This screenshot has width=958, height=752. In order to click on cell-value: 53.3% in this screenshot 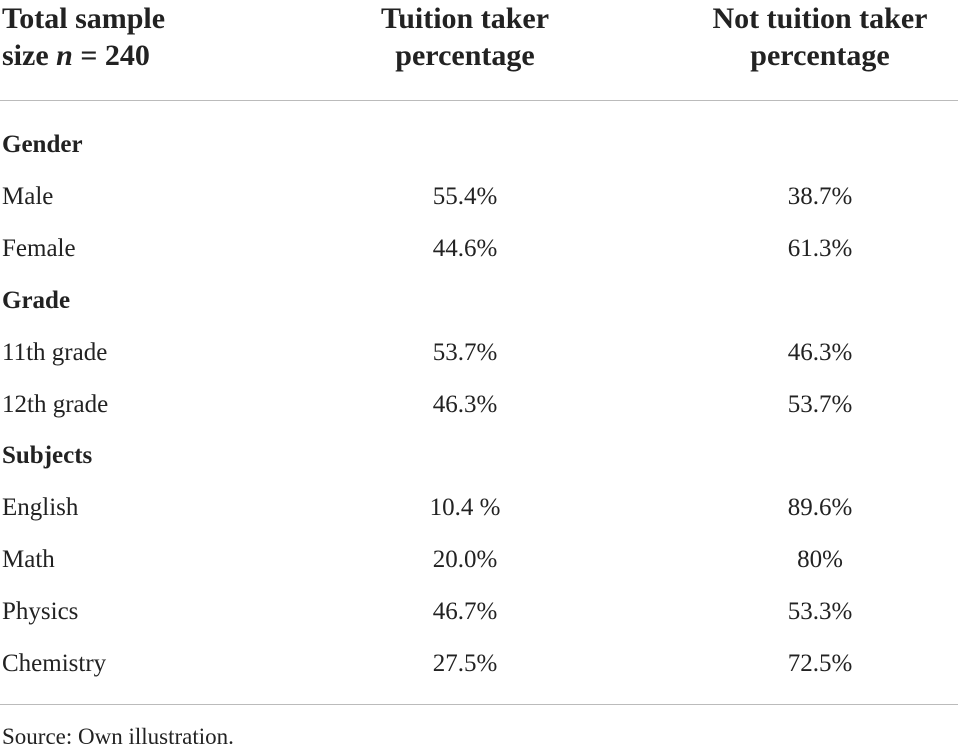, I will do `click(820, 612)`.